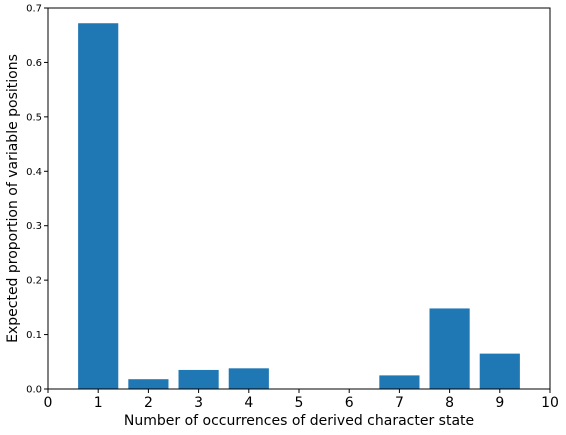 This screenshot has width=566, height=435. What do you see at coordinates (98, 403) in the screenshot?
I see `x-tick-label: 1` at bounding box center [98, 403].